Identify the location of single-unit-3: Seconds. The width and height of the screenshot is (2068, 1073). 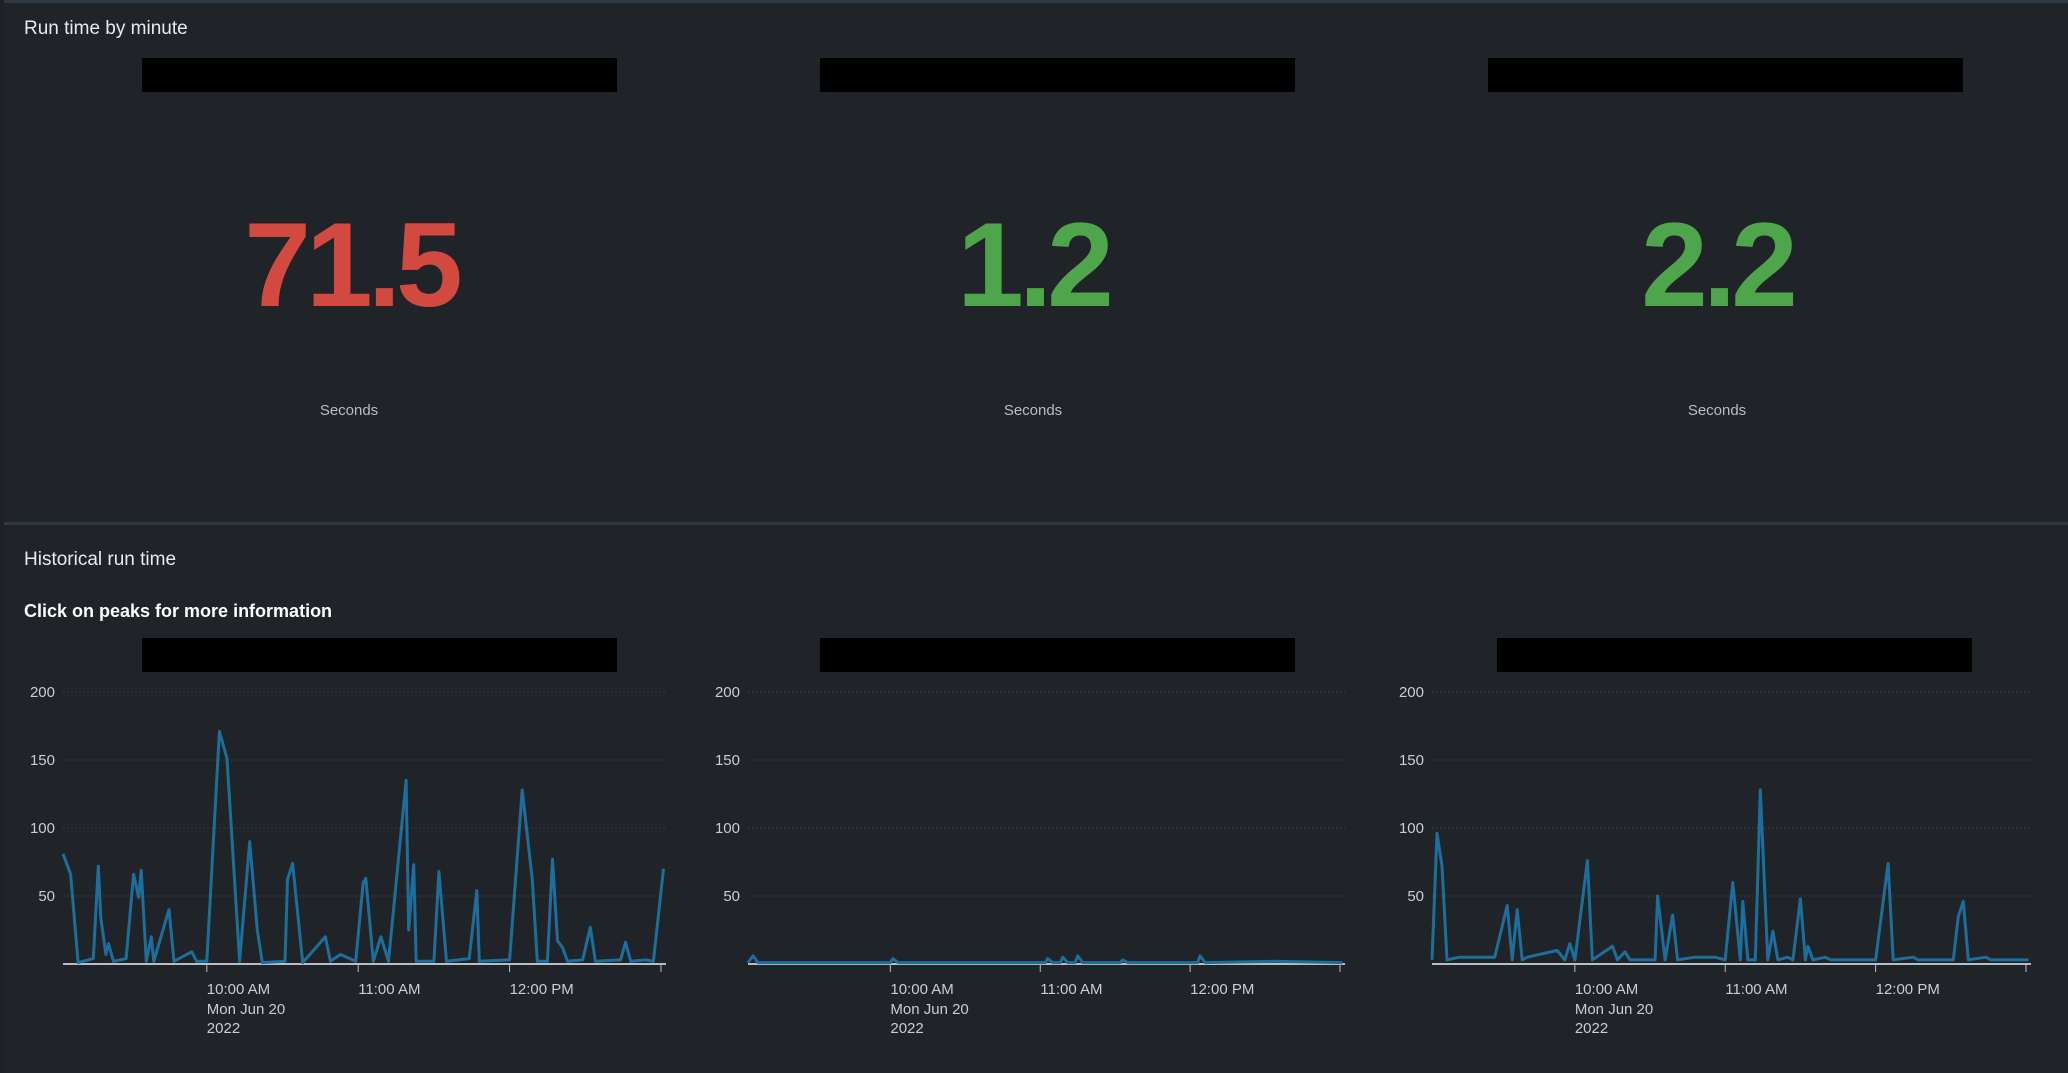
(1717, 410).